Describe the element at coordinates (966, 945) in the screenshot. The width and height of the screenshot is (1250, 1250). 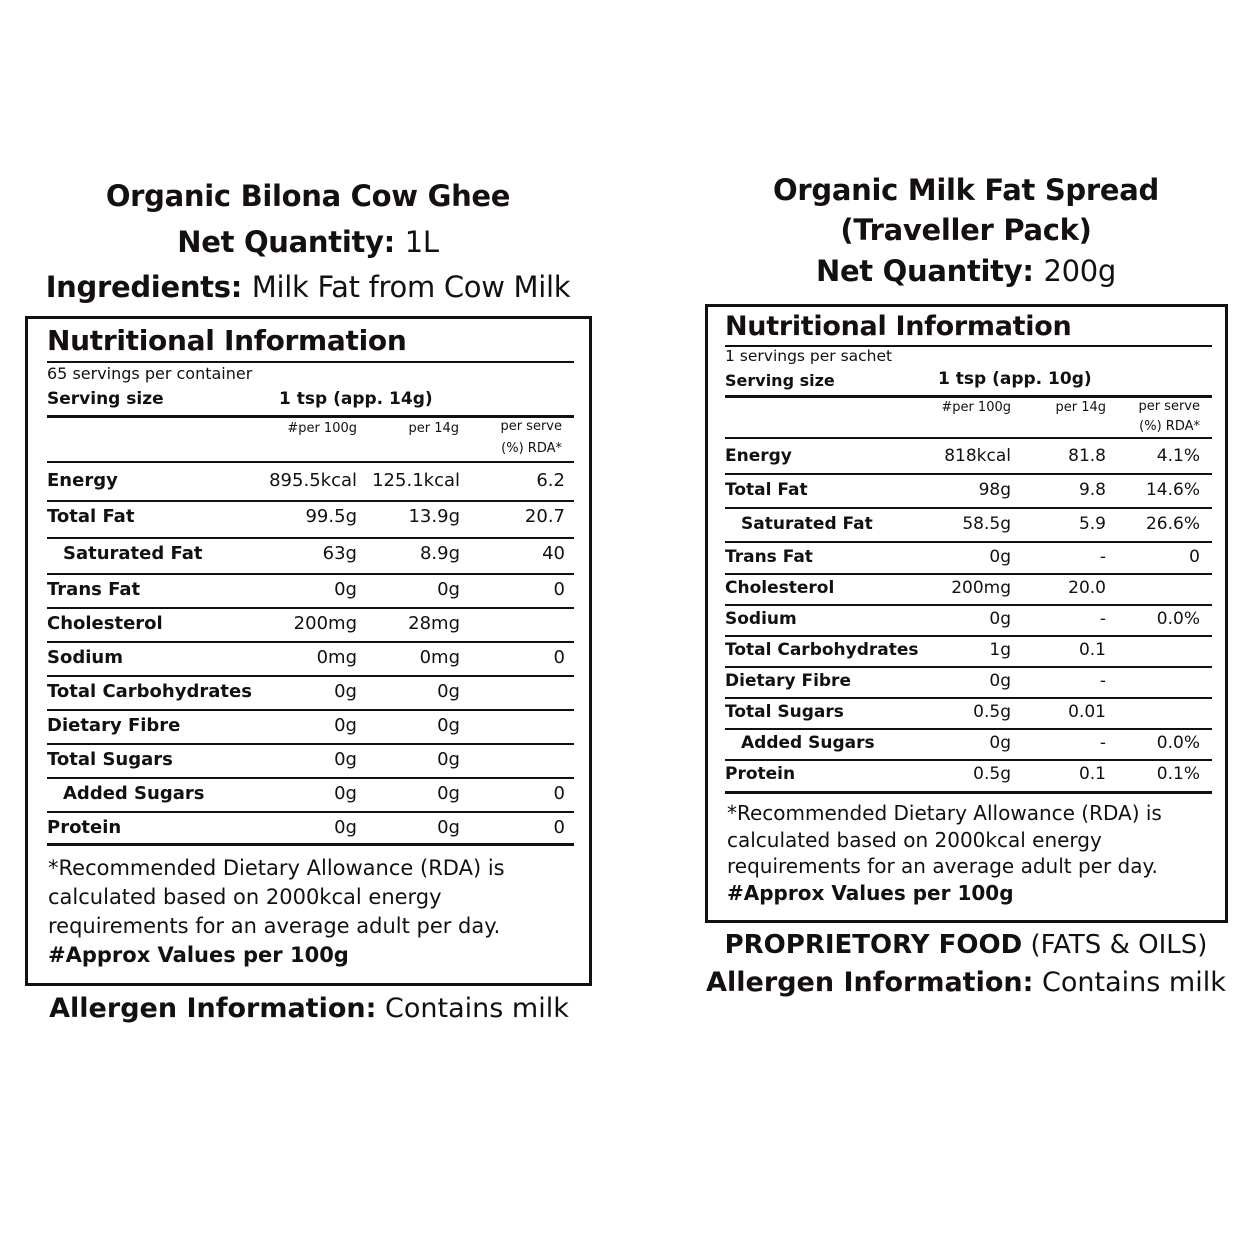
I see `right-category-info: PROPRIETORY FOOD (FATS & OILS)` at that location.